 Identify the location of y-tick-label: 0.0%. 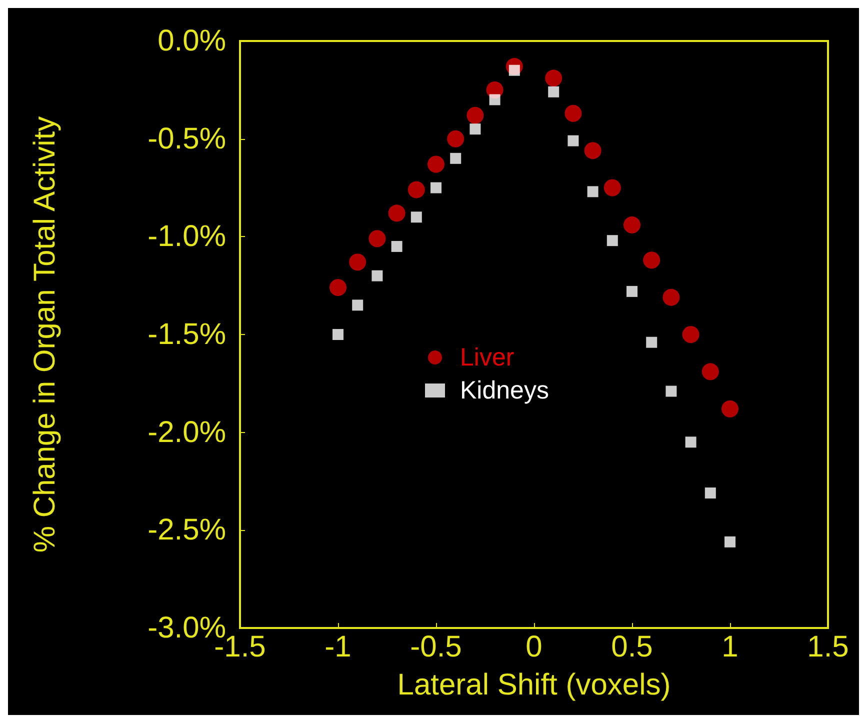
(192, 41).